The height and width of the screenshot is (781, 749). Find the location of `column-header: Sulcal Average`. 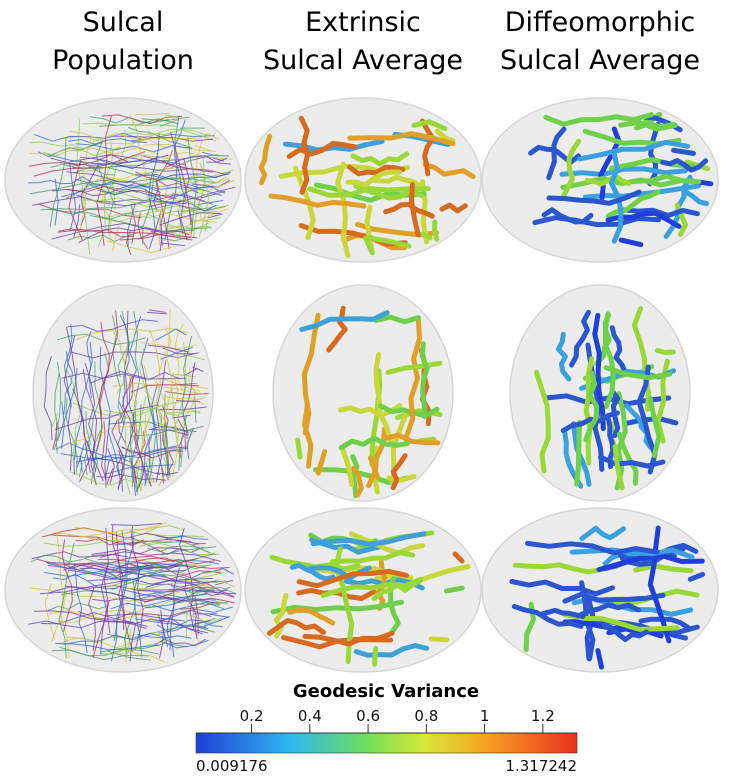

column-header: Sulcal Average is located at coordinates (600, 60).